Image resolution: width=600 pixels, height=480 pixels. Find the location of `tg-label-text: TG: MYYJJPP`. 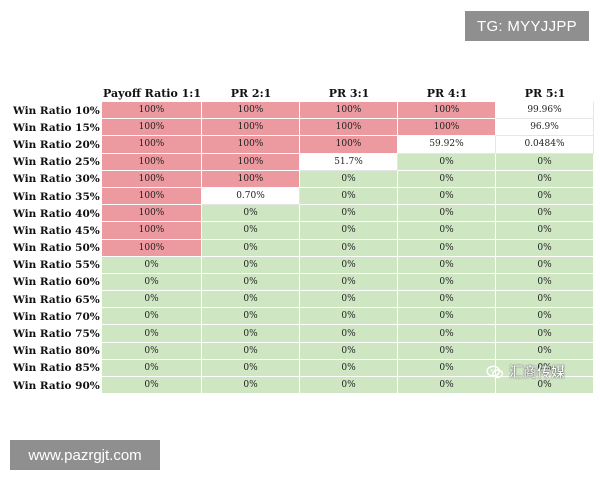

tg-label-text: TG: MYYJJPP is located at coordinates (527, 26).